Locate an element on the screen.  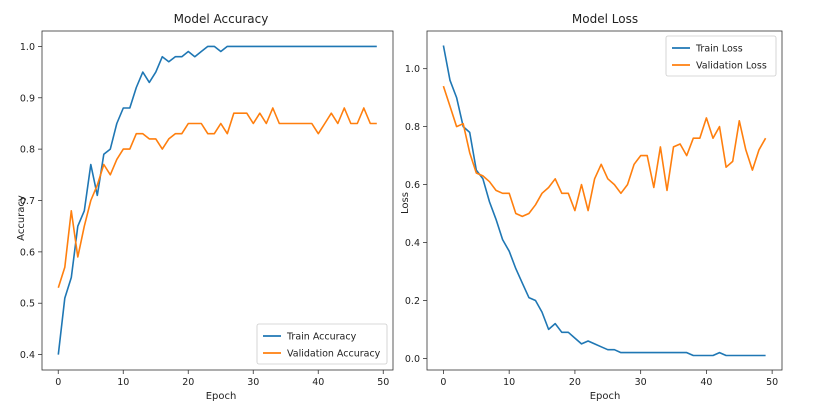
accuracy-legend-label: Validation Accuracy is located at coordinates (334, 354).